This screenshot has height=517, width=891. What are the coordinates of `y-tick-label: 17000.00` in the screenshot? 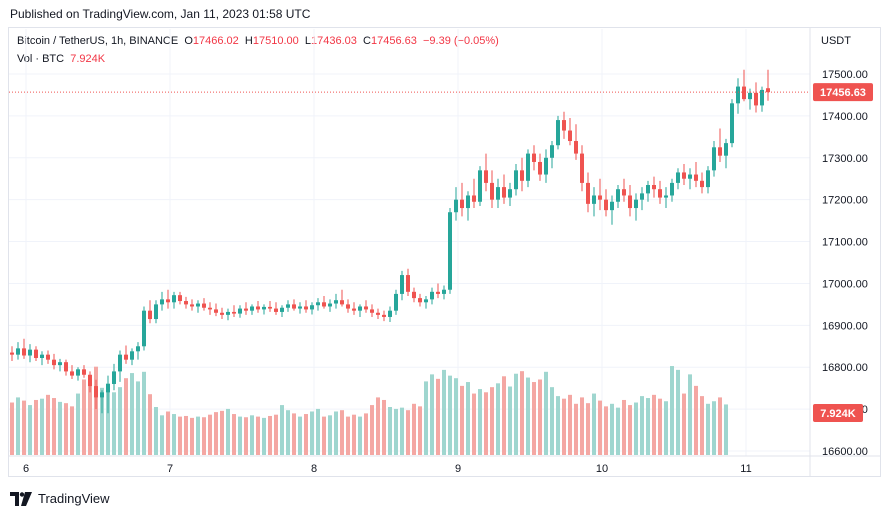 It's located at (845, 284).